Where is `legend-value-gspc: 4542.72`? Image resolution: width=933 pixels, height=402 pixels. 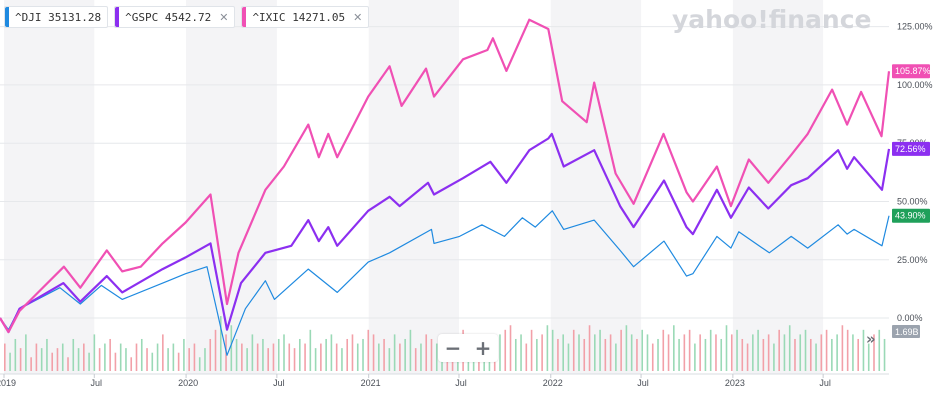 legend-value-gspc: 4542.72 is located at coordinates (188, 17).